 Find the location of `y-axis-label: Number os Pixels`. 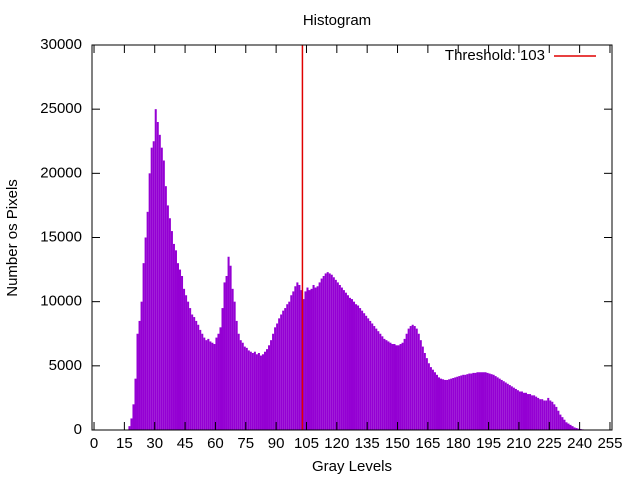

y-axis-label: Number os Pixels is located at coordinates (12, 238).